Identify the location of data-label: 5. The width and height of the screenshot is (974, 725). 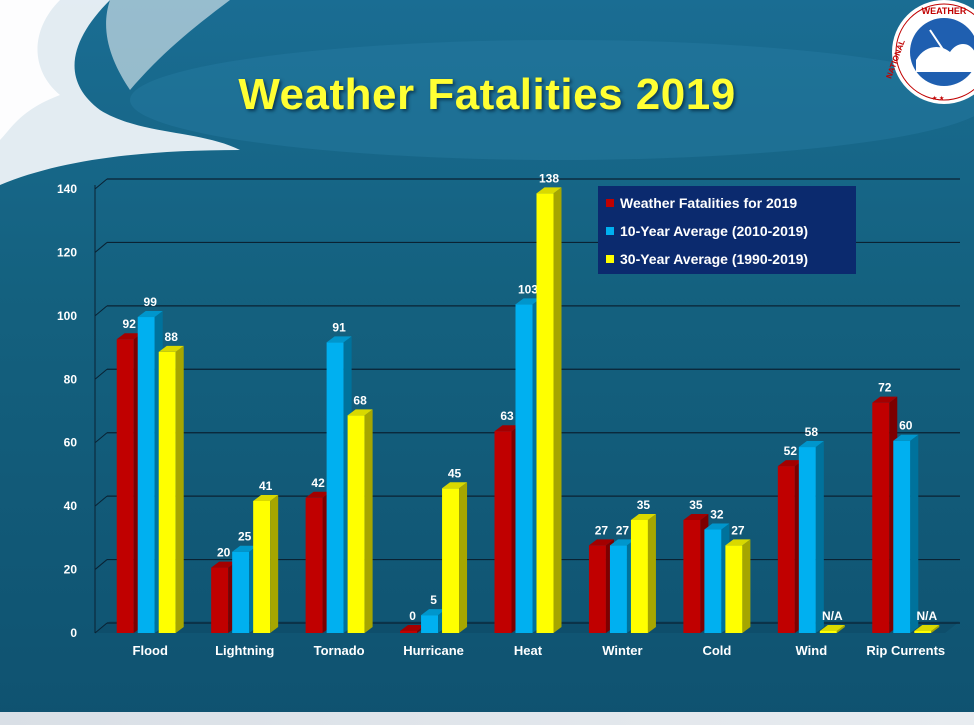
(433, 600).